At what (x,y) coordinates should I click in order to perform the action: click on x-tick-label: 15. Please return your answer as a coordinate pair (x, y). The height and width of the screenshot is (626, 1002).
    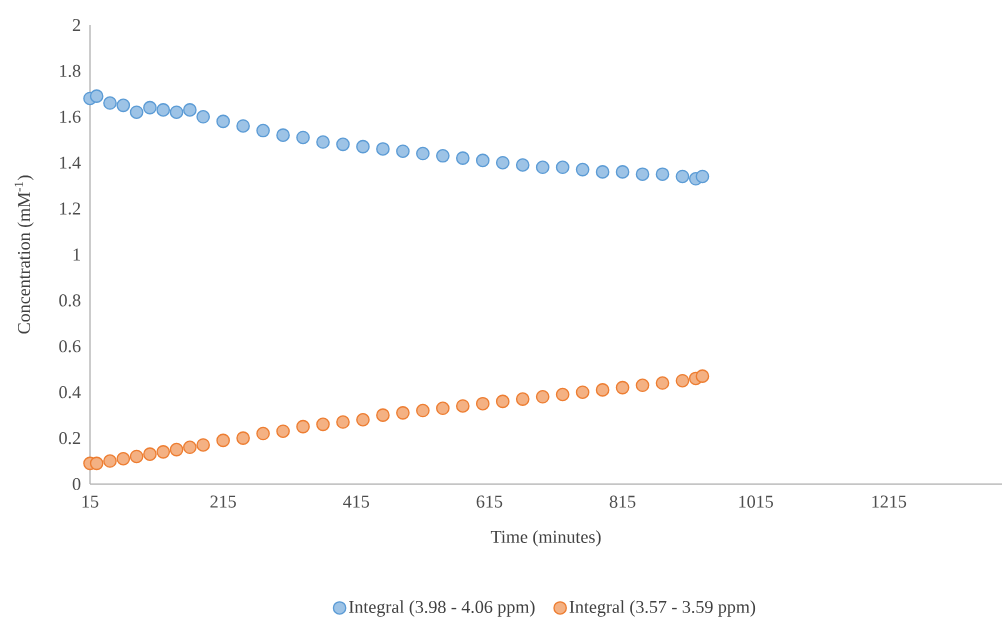
    Looking at the image, I should click on (90, 501).